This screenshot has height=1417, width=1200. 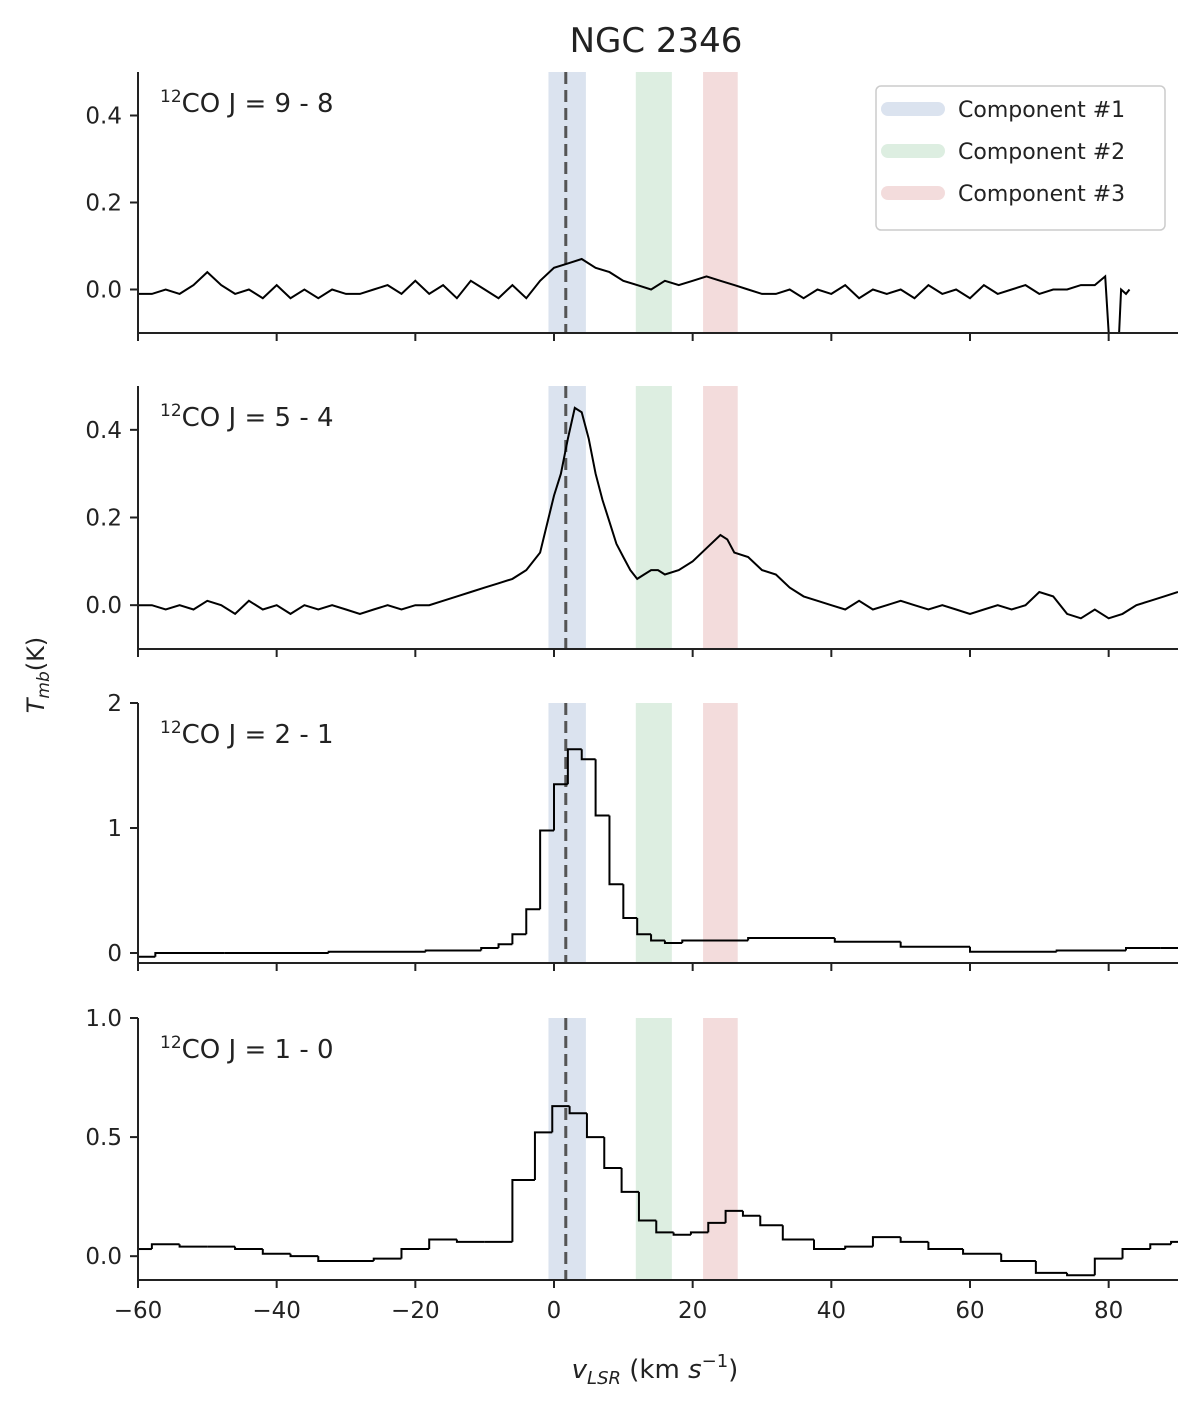 I want to click on x-tick-label: 60, so click(x=969, y=1311).